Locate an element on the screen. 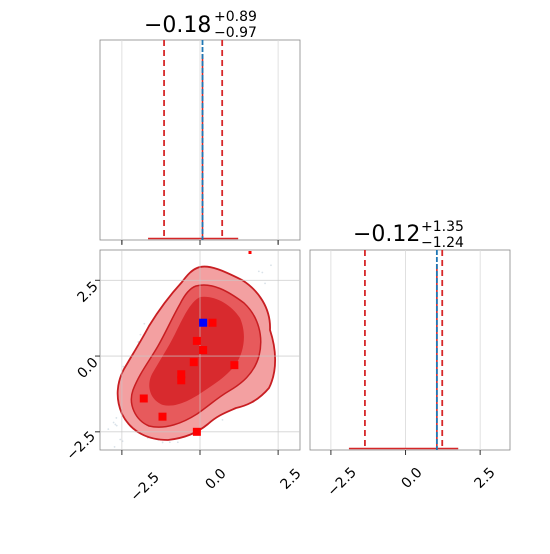  y-tick-labels: 2.5 0.0 −2.5 is located at coordinates (83, 371).